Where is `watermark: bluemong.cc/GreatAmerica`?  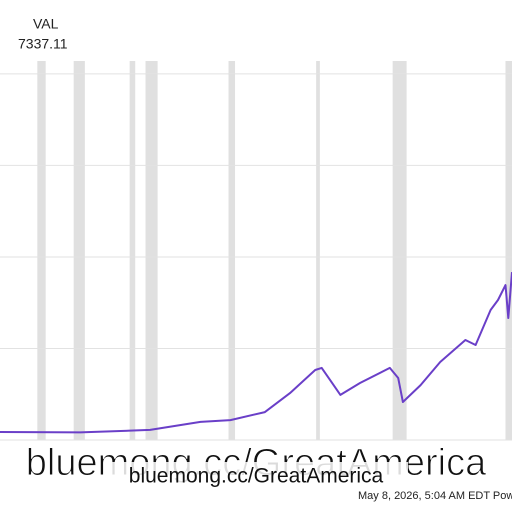
watermark: bluemong.cc/GreatAmerica is located at coordinates (256, 476).